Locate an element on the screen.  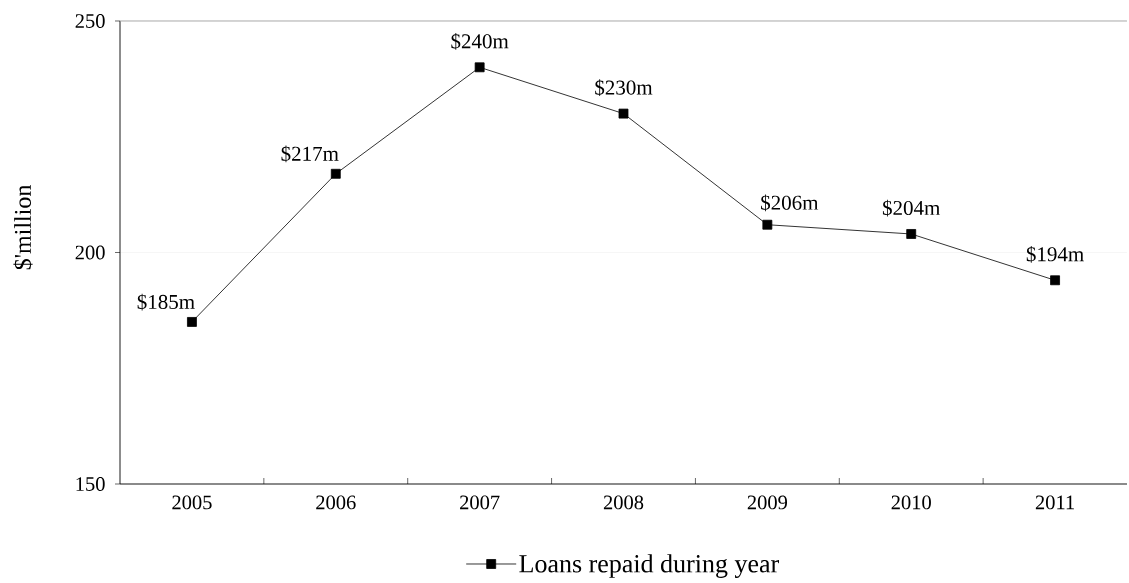
y-tick-label: 150 is located at coordinates (90, 484).